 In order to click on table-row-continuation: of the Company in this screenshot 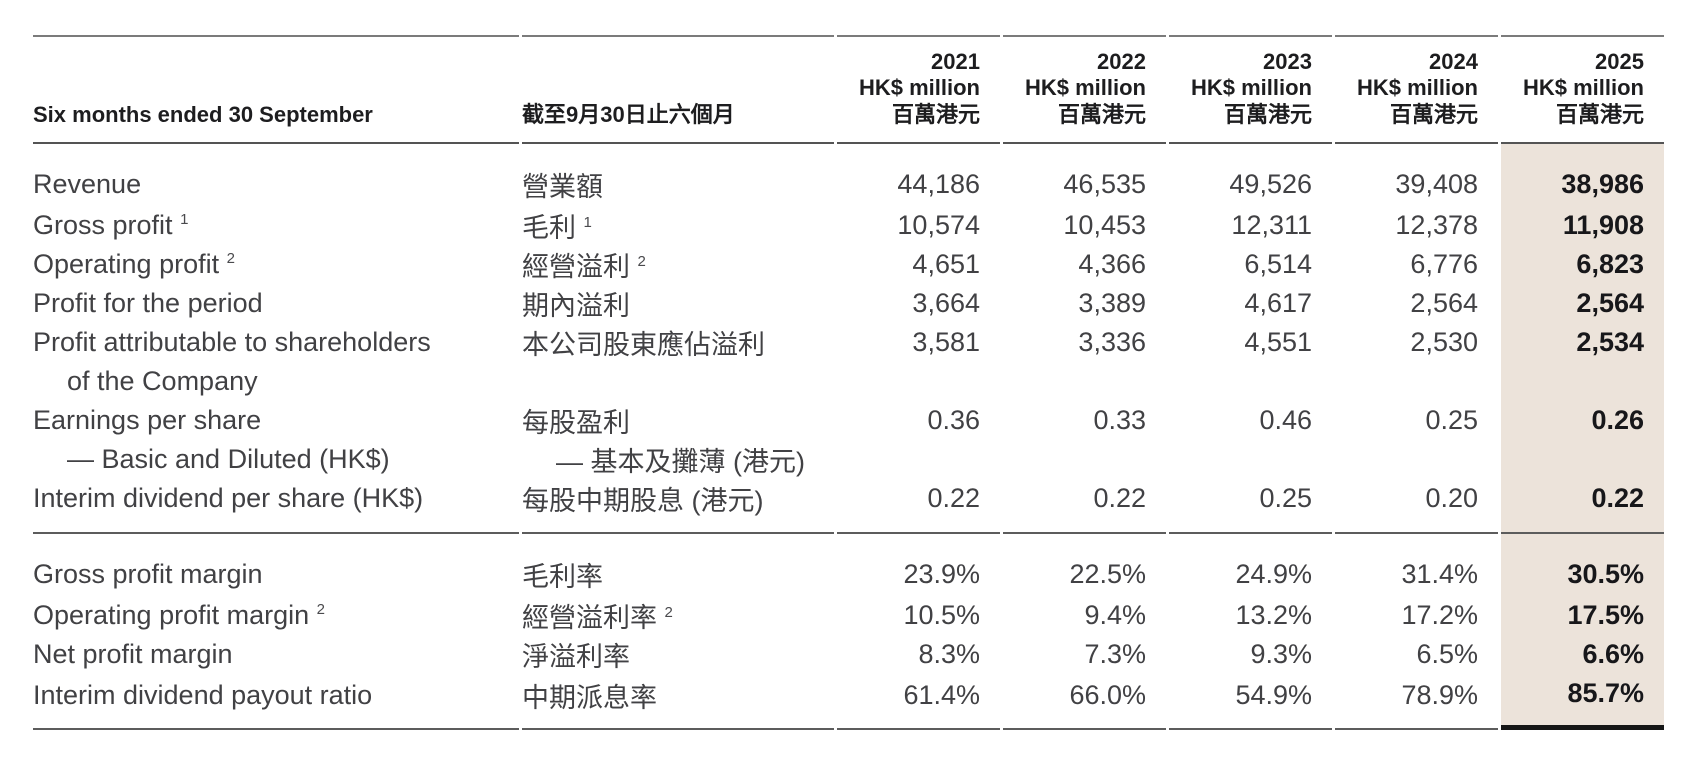, I will do `click(848, 381)`.